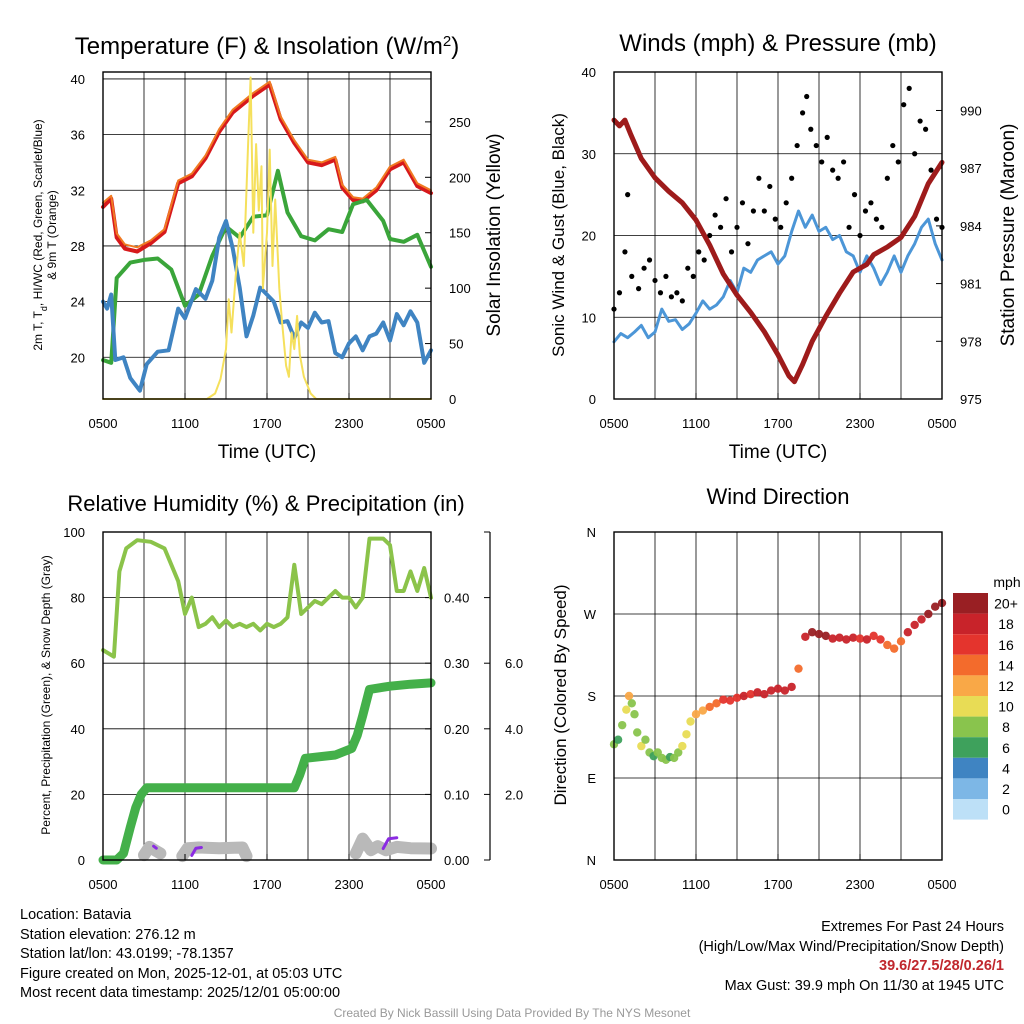 Image resolution: width=1024 pixels, height=1024 pixels. I want to click on temperature-xtick-label: 2300, so click(349, 423).